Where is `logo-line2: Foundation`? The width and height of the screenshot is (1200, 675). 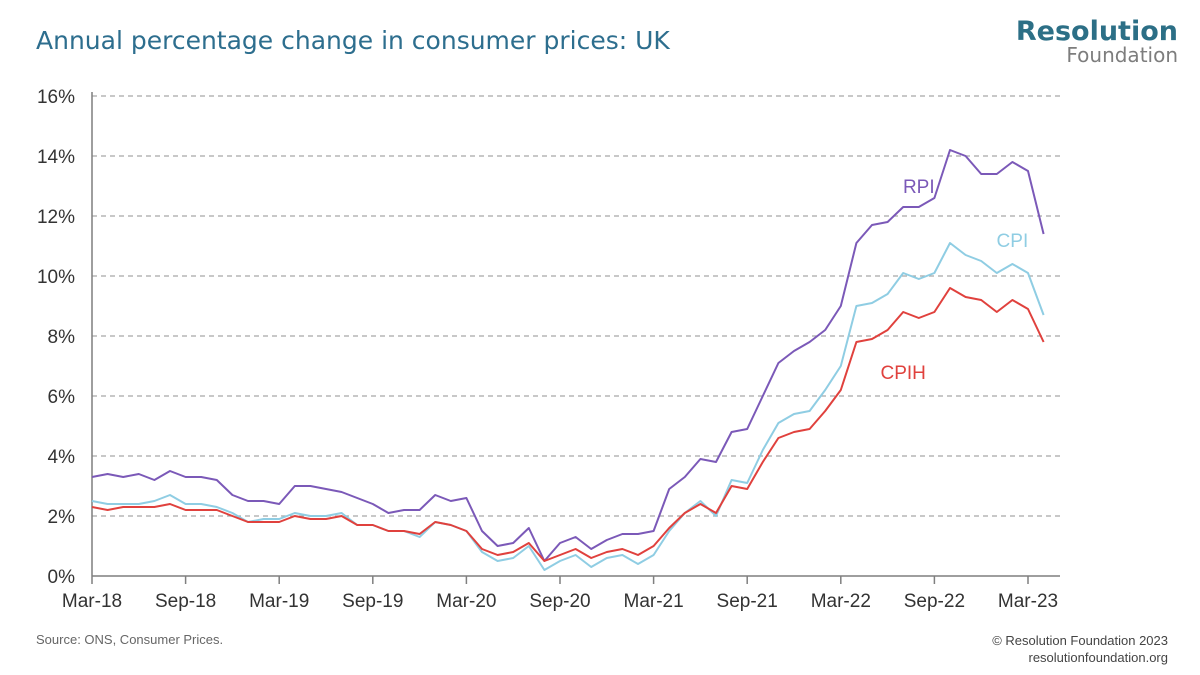
logo-line2: Foundation is located at coordinates (1122, 55).